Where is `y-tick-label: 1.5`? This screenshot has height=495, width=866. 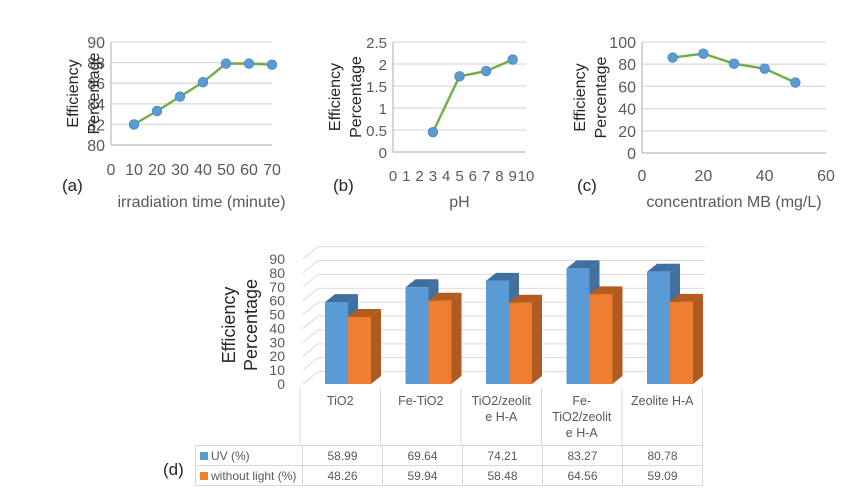
y-tick-label: 1.5 is located at coordinates (376, 87).